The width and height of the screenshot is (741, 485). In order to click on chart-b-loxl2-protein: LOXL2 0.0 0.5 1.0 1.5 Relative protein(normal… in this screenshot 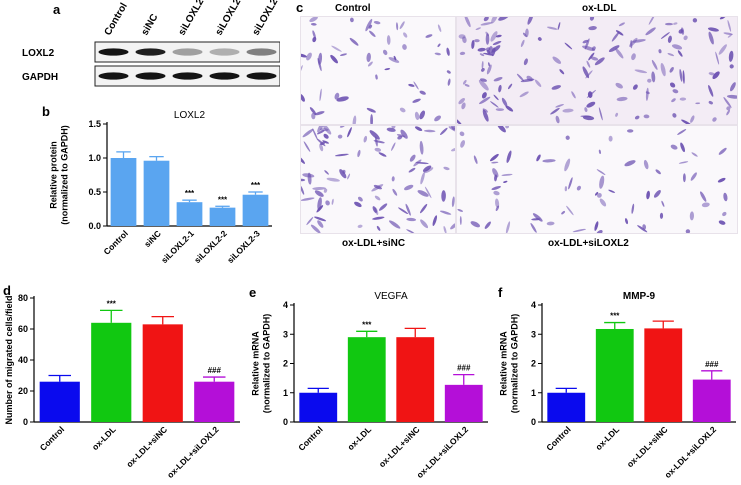, I will do `click(160, 187)`.